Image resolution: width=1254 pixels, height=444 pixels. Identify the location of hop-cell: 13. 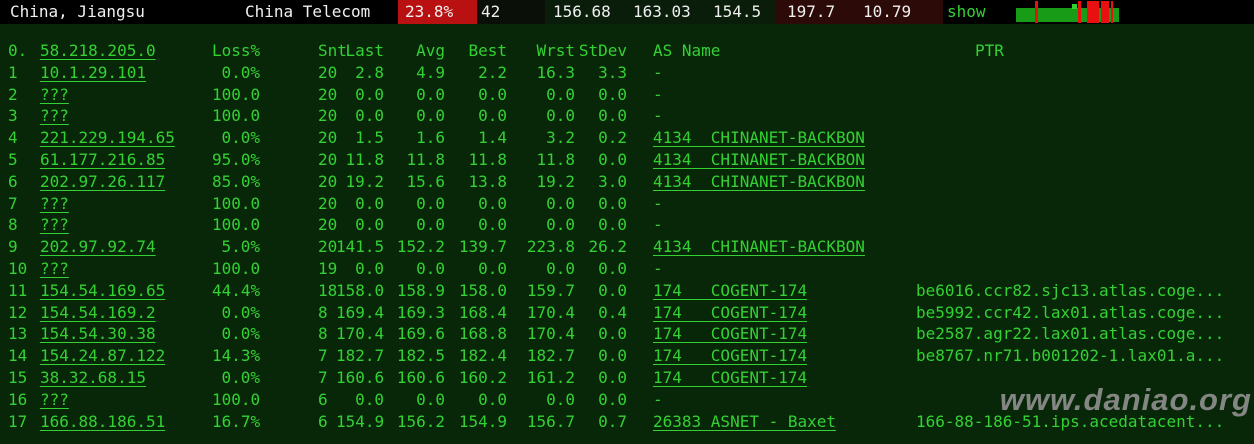
(18, 334).